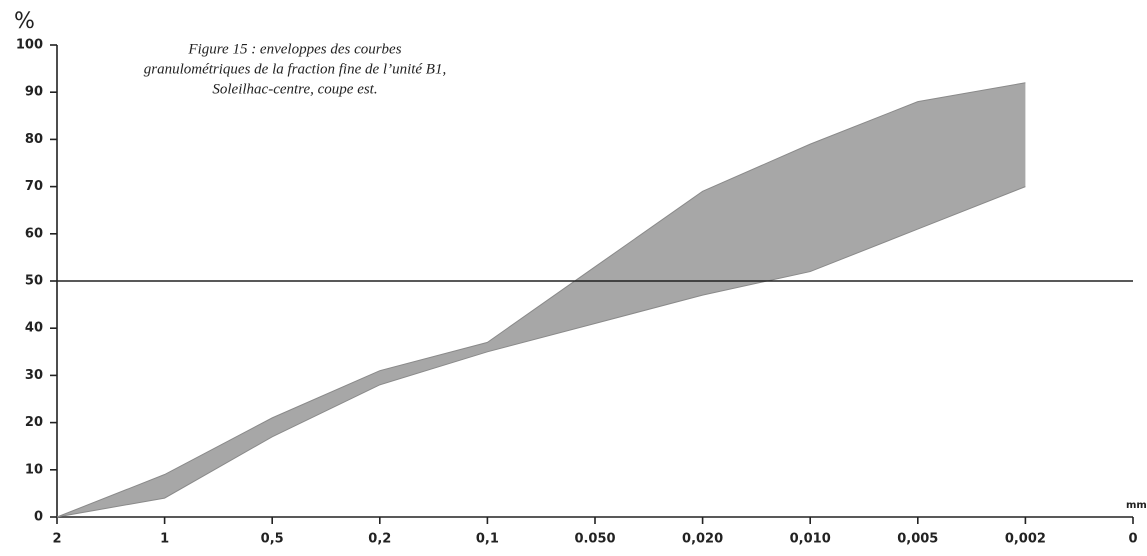 The height and width of the screenshot is (556, 1147). Describe the element at coordinates (164, 539) in the screenshot. I see `x-tick-label: 1` at that location.